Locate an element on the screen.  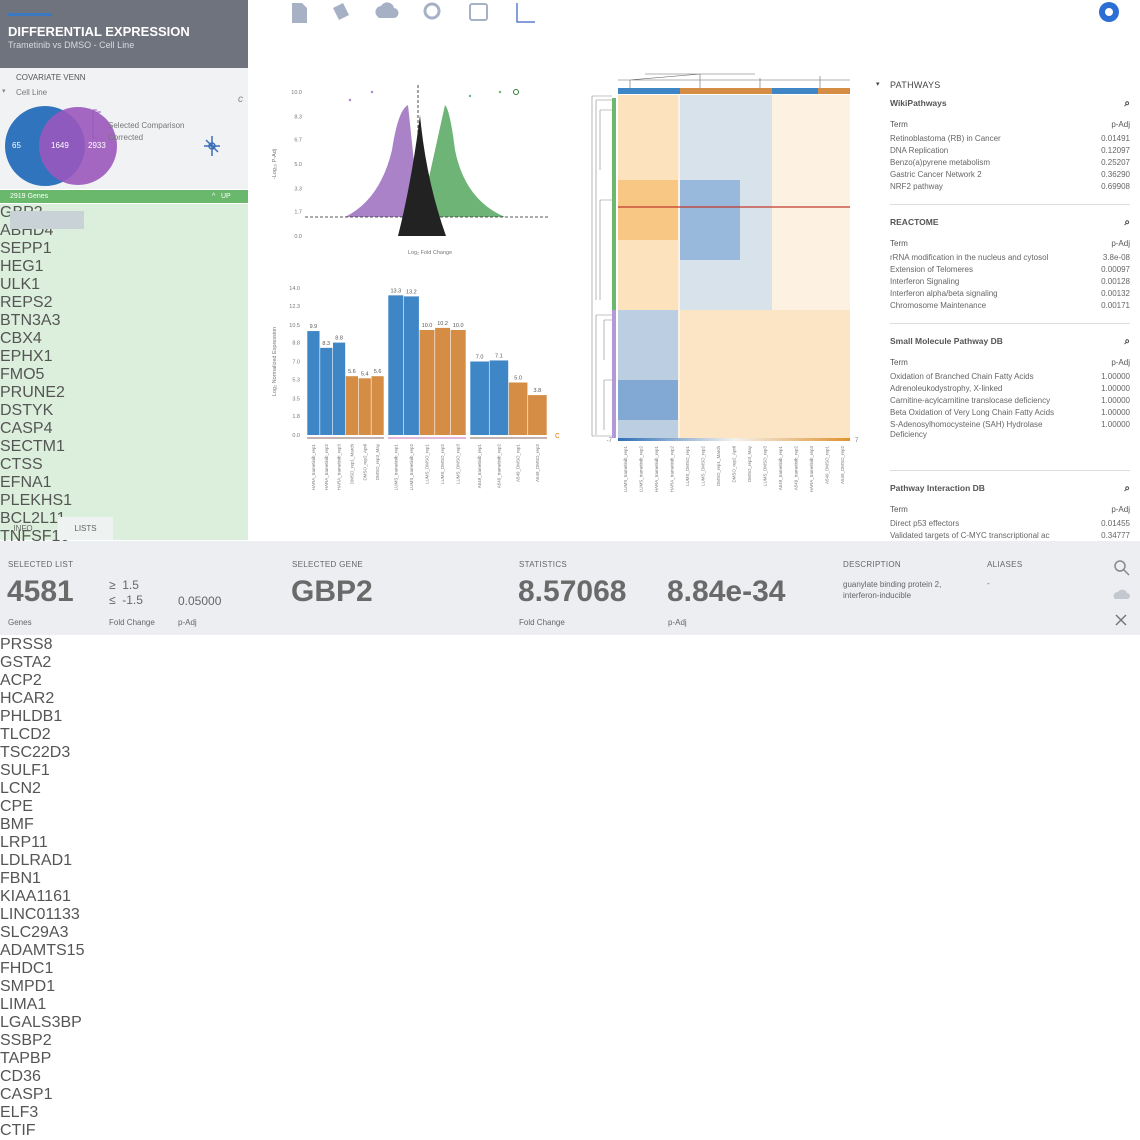
tag-icon is located at coordinates (341, 11).